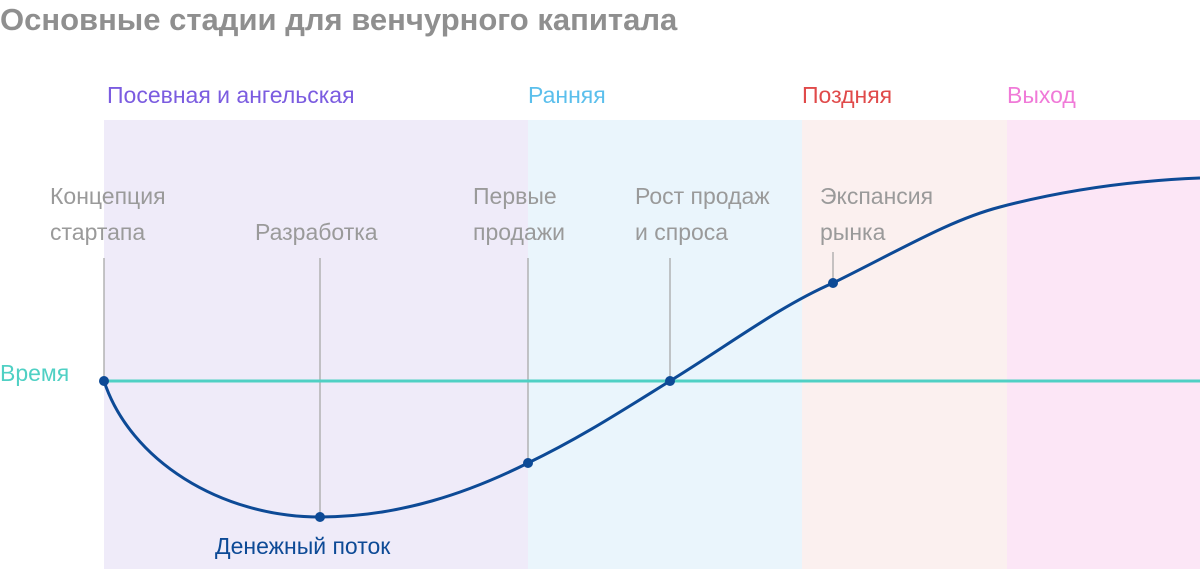 The image size is (1200, 569). What do you see at coordinates (34, 373) in the screenshot?
I see `axis-label: Время` at bounding box center [34, 373].